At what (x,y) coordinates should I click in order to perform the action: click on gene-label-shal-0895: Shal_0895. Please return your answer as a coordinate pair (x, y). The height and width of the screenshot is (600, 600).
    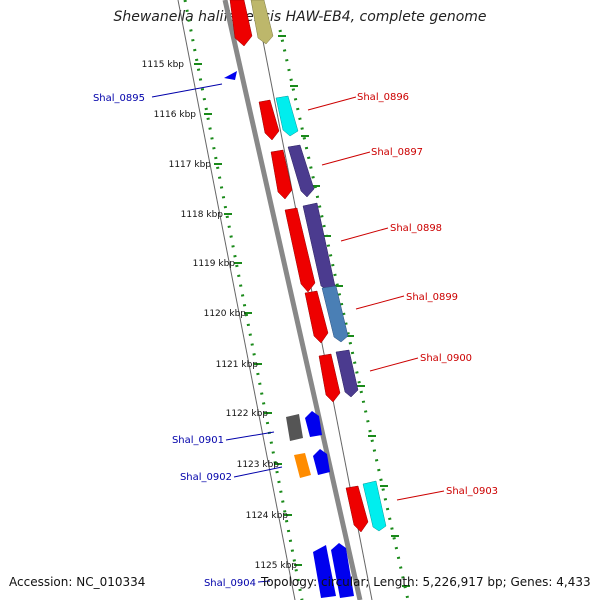
    Looking at the image, I should click on (119, 98).